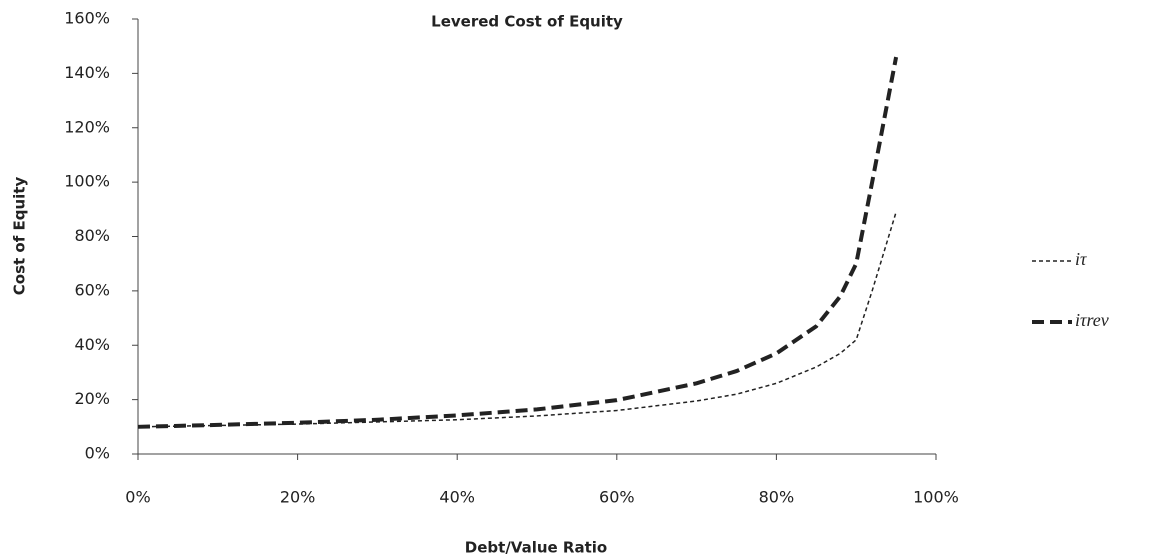 Image resolution: width=1163 pixels, height=557 pixels. What do you see at coordinates (92, 289) in the screenshot?
I see `y-tick-label: 60%` at bounding box center [92, 289].